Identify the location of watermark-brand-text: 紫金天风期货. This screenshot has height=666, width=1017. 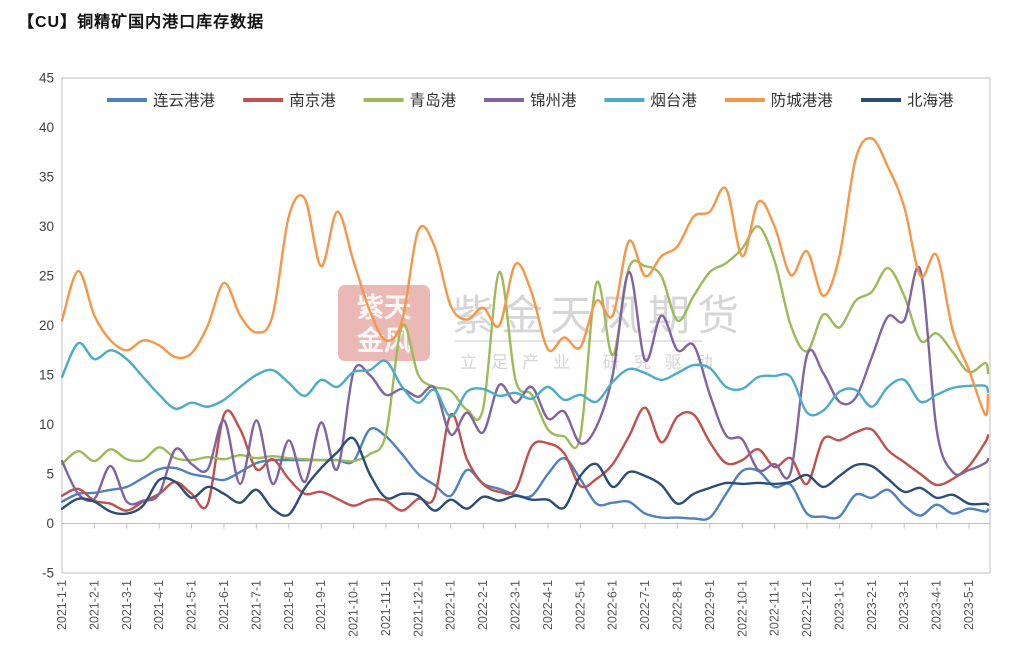
(599, 315).